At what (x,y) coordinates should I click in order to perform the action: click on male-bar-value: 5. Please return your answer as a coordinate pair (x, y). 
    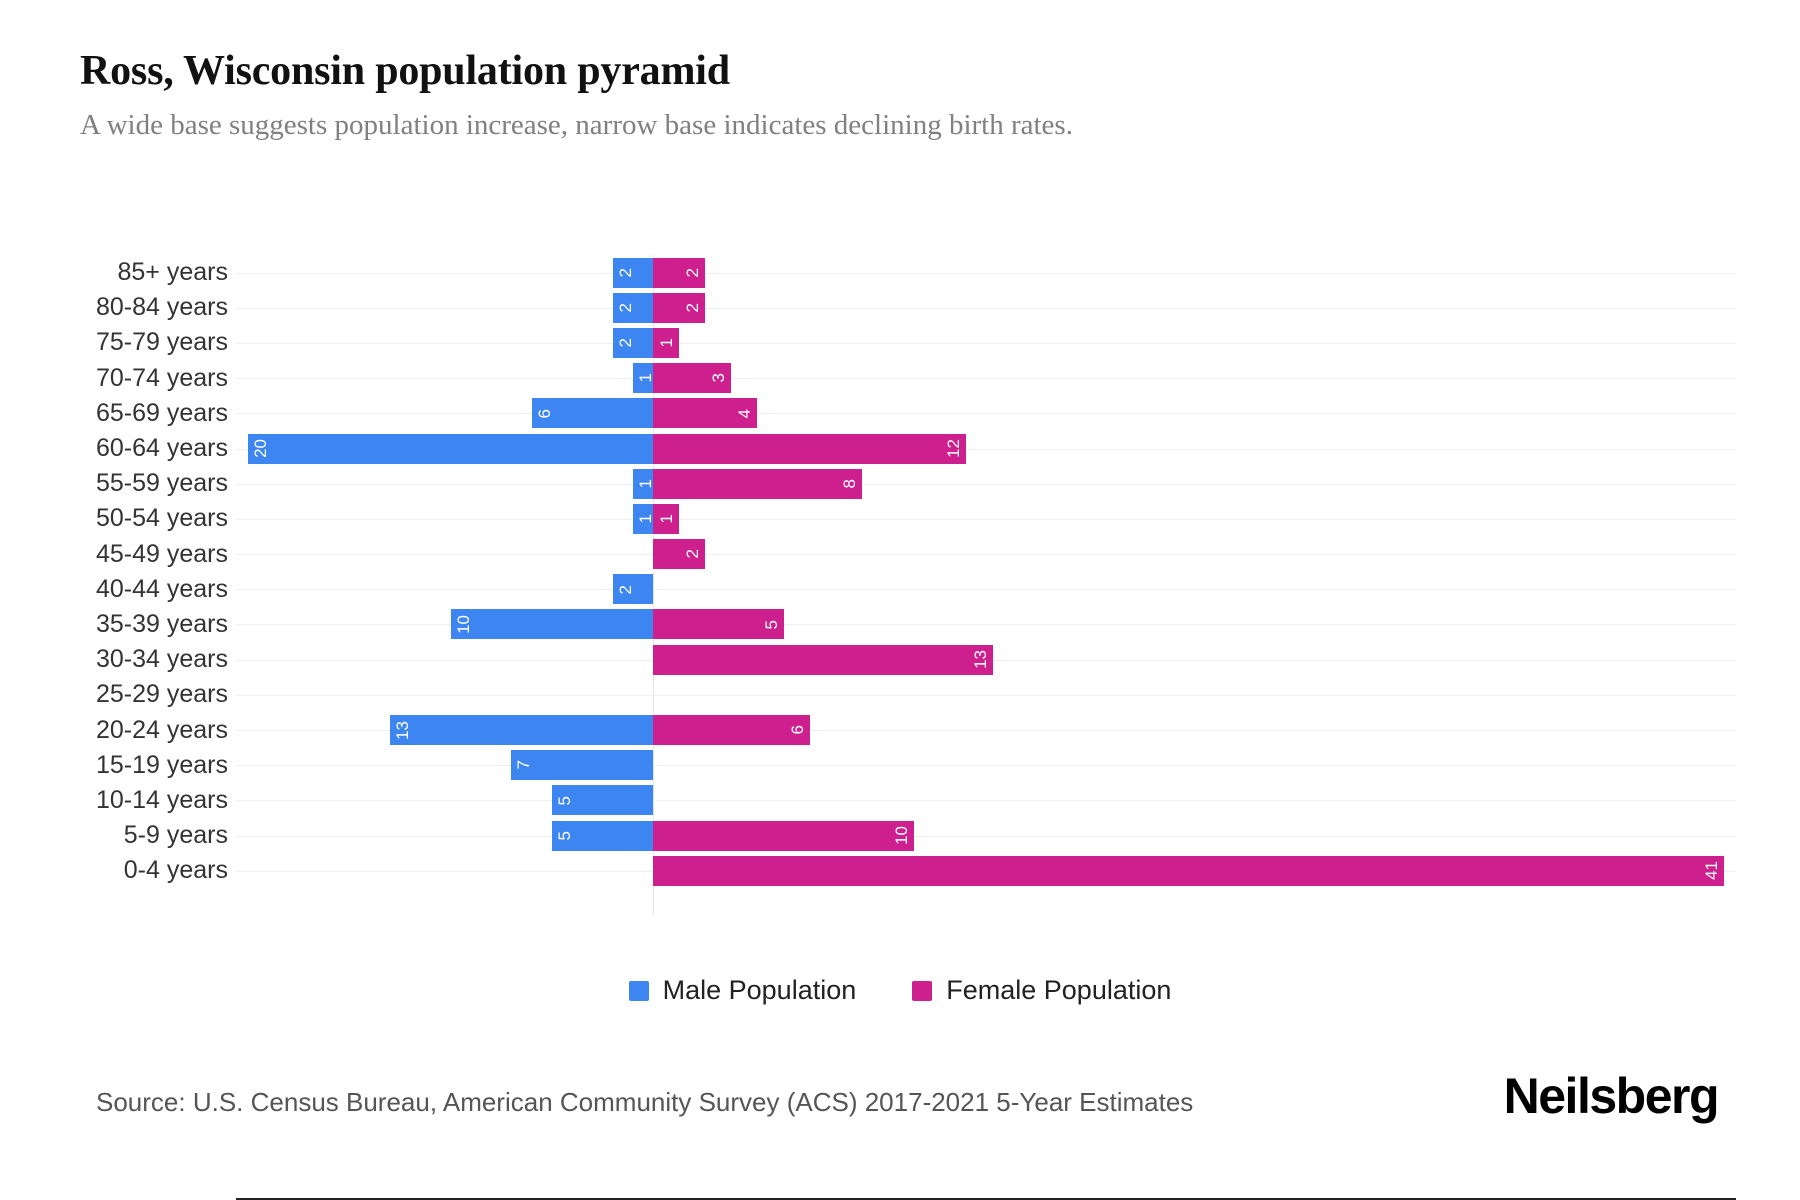
    Looking at the image, I should click on (564, 835).